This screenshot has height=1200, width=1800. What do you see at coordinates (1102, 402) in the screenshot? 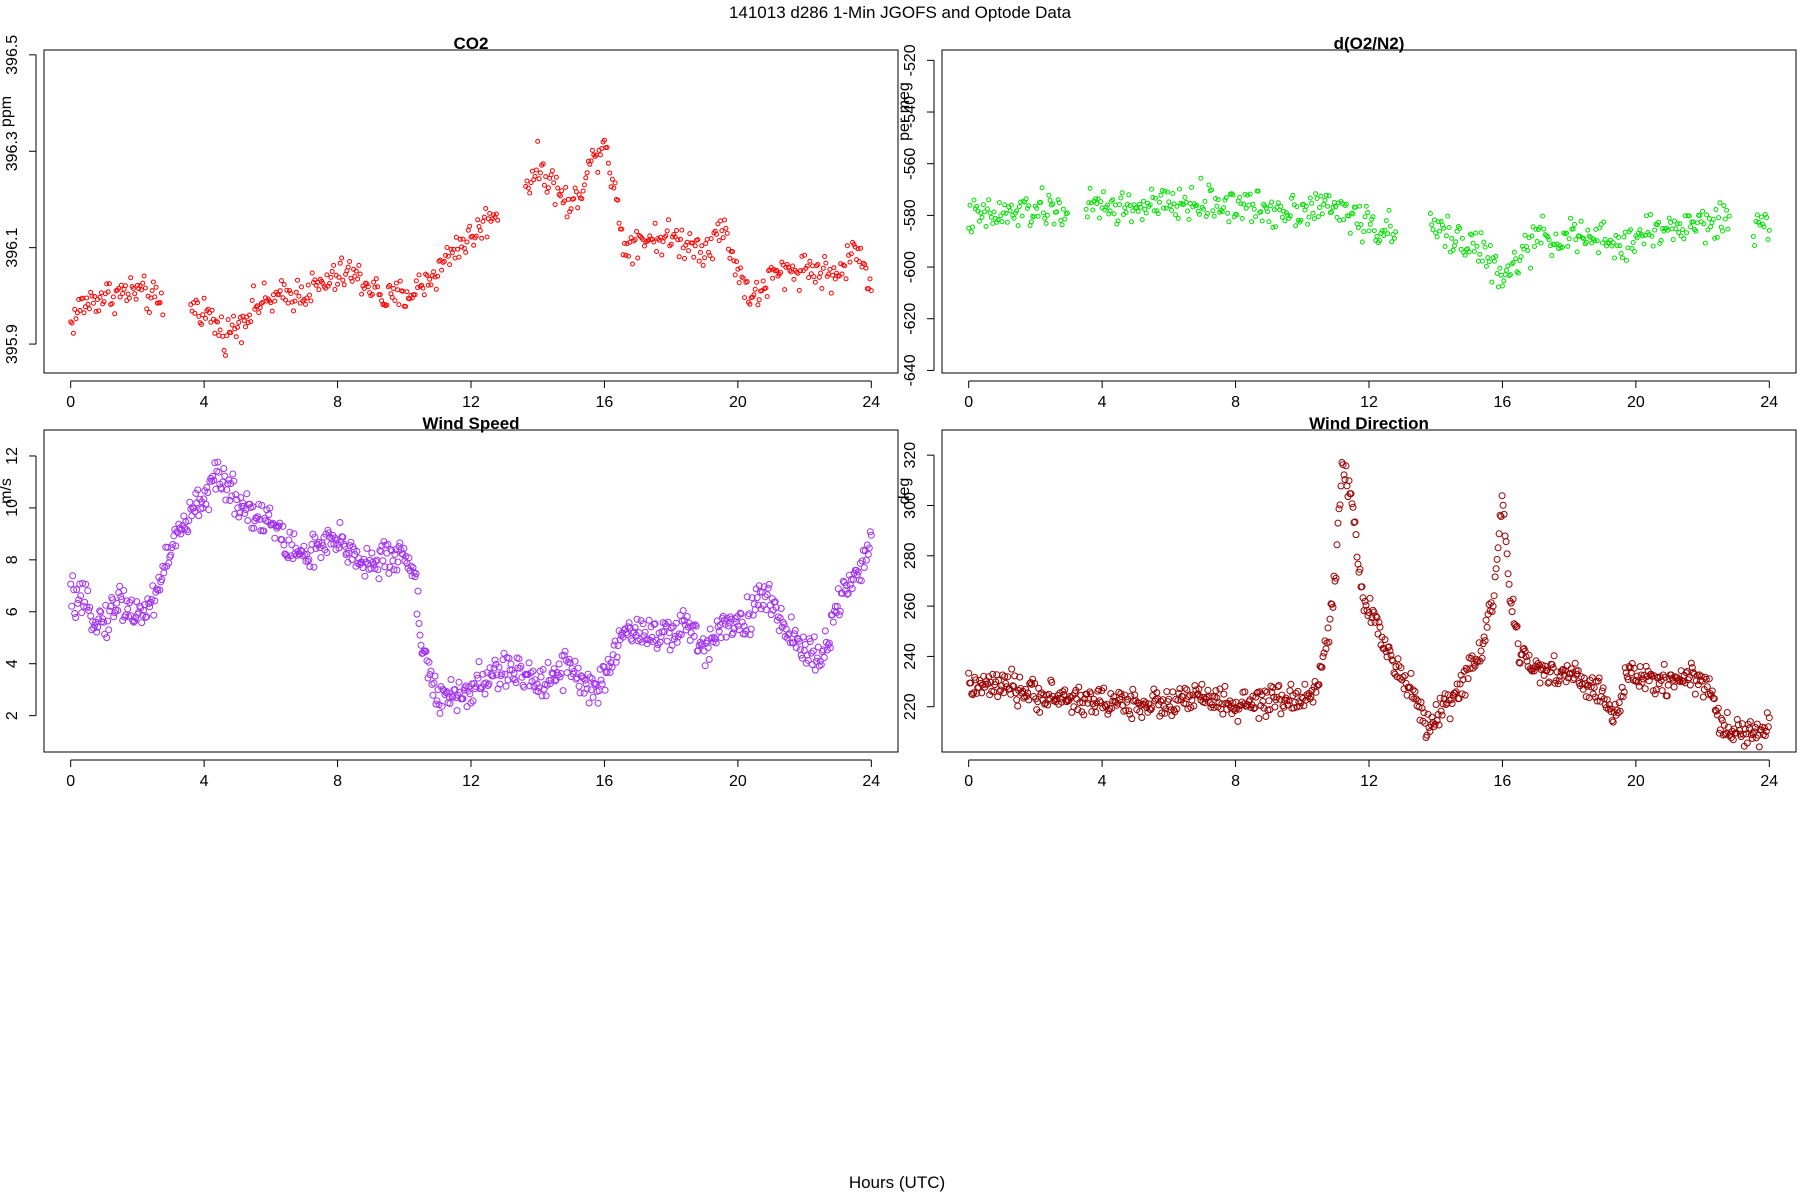
I see `x-tick-label: 4` at bounding box center [1102, 402].